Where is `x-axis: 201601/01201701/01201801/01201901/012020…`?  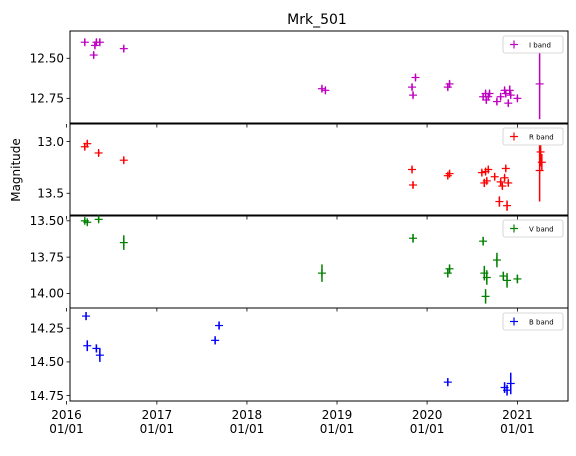 x-axis: 201601/01201701/01201801/01201901/012020… is located at coordinates (291, 422).